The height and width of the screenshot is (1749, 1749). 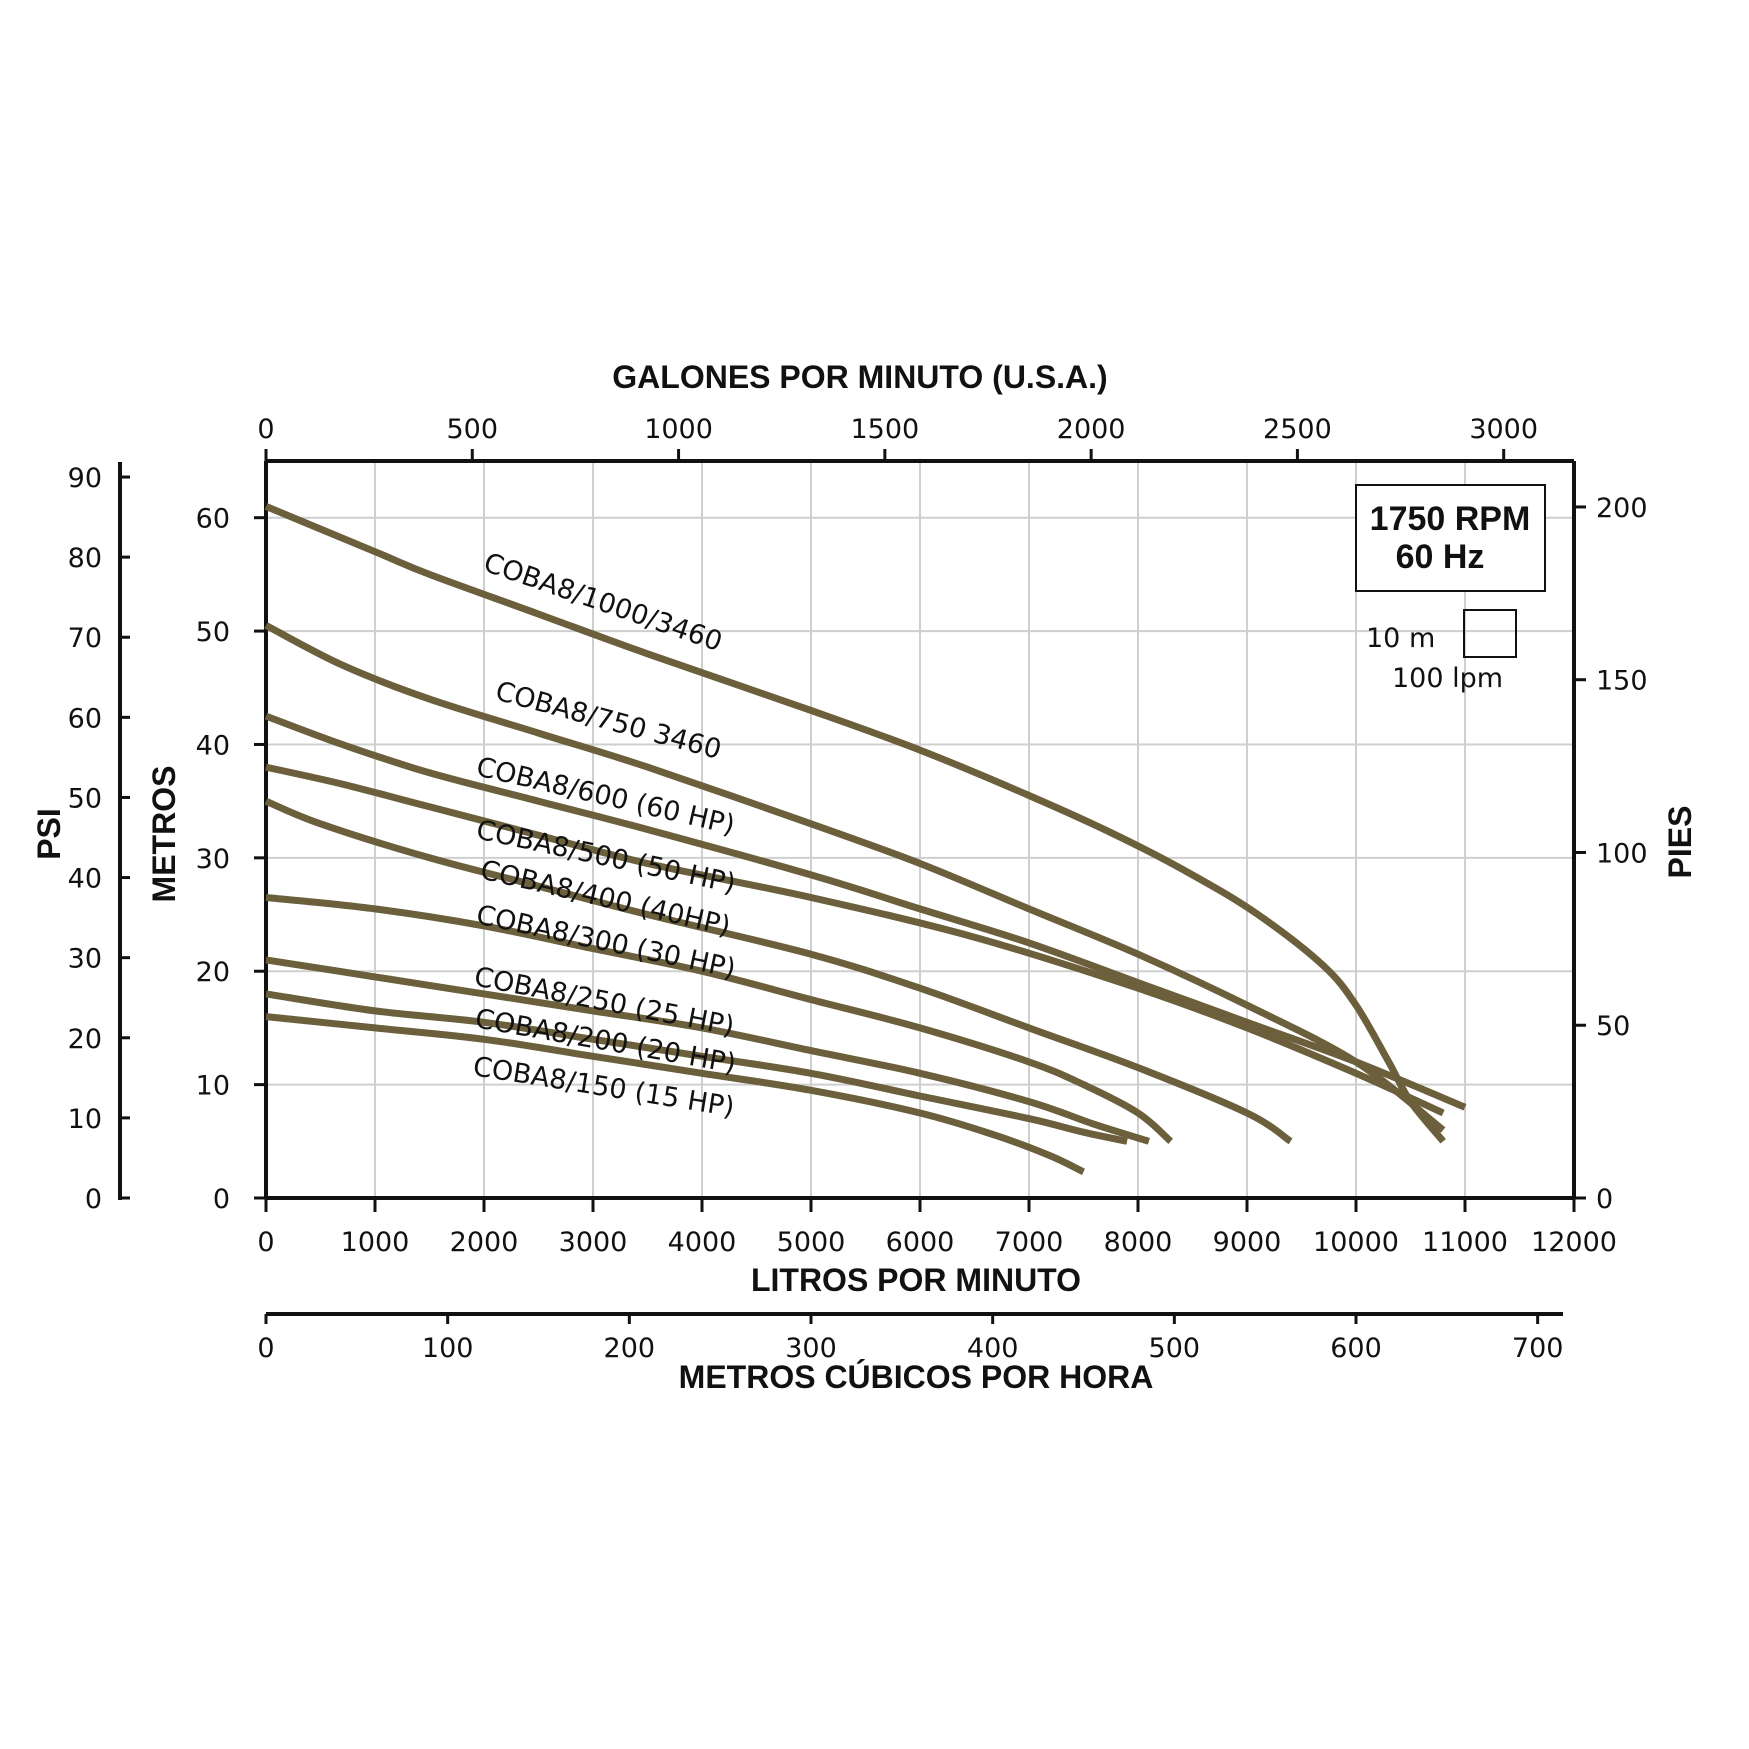 I want to click on bottom-axis-title: LITROS POR MINUTO, so click(x=916, y=1280).